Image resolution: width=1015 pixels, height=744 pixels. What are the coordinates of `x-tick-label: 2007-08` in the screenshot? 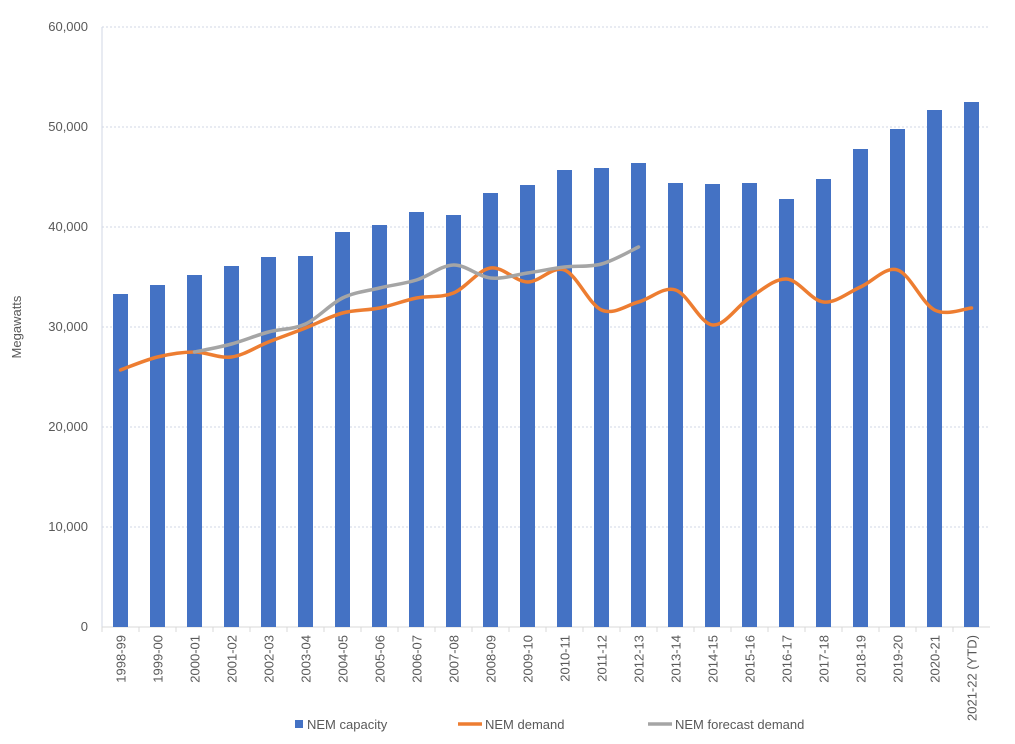 It's located at (454, 659).